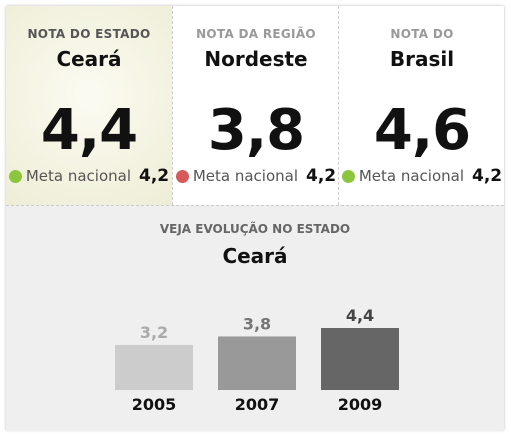  What do you see at coordinates (254, 256) in the screenshot?
I see `chart-subtitle: Ceará` at bounding box center [254, 256].